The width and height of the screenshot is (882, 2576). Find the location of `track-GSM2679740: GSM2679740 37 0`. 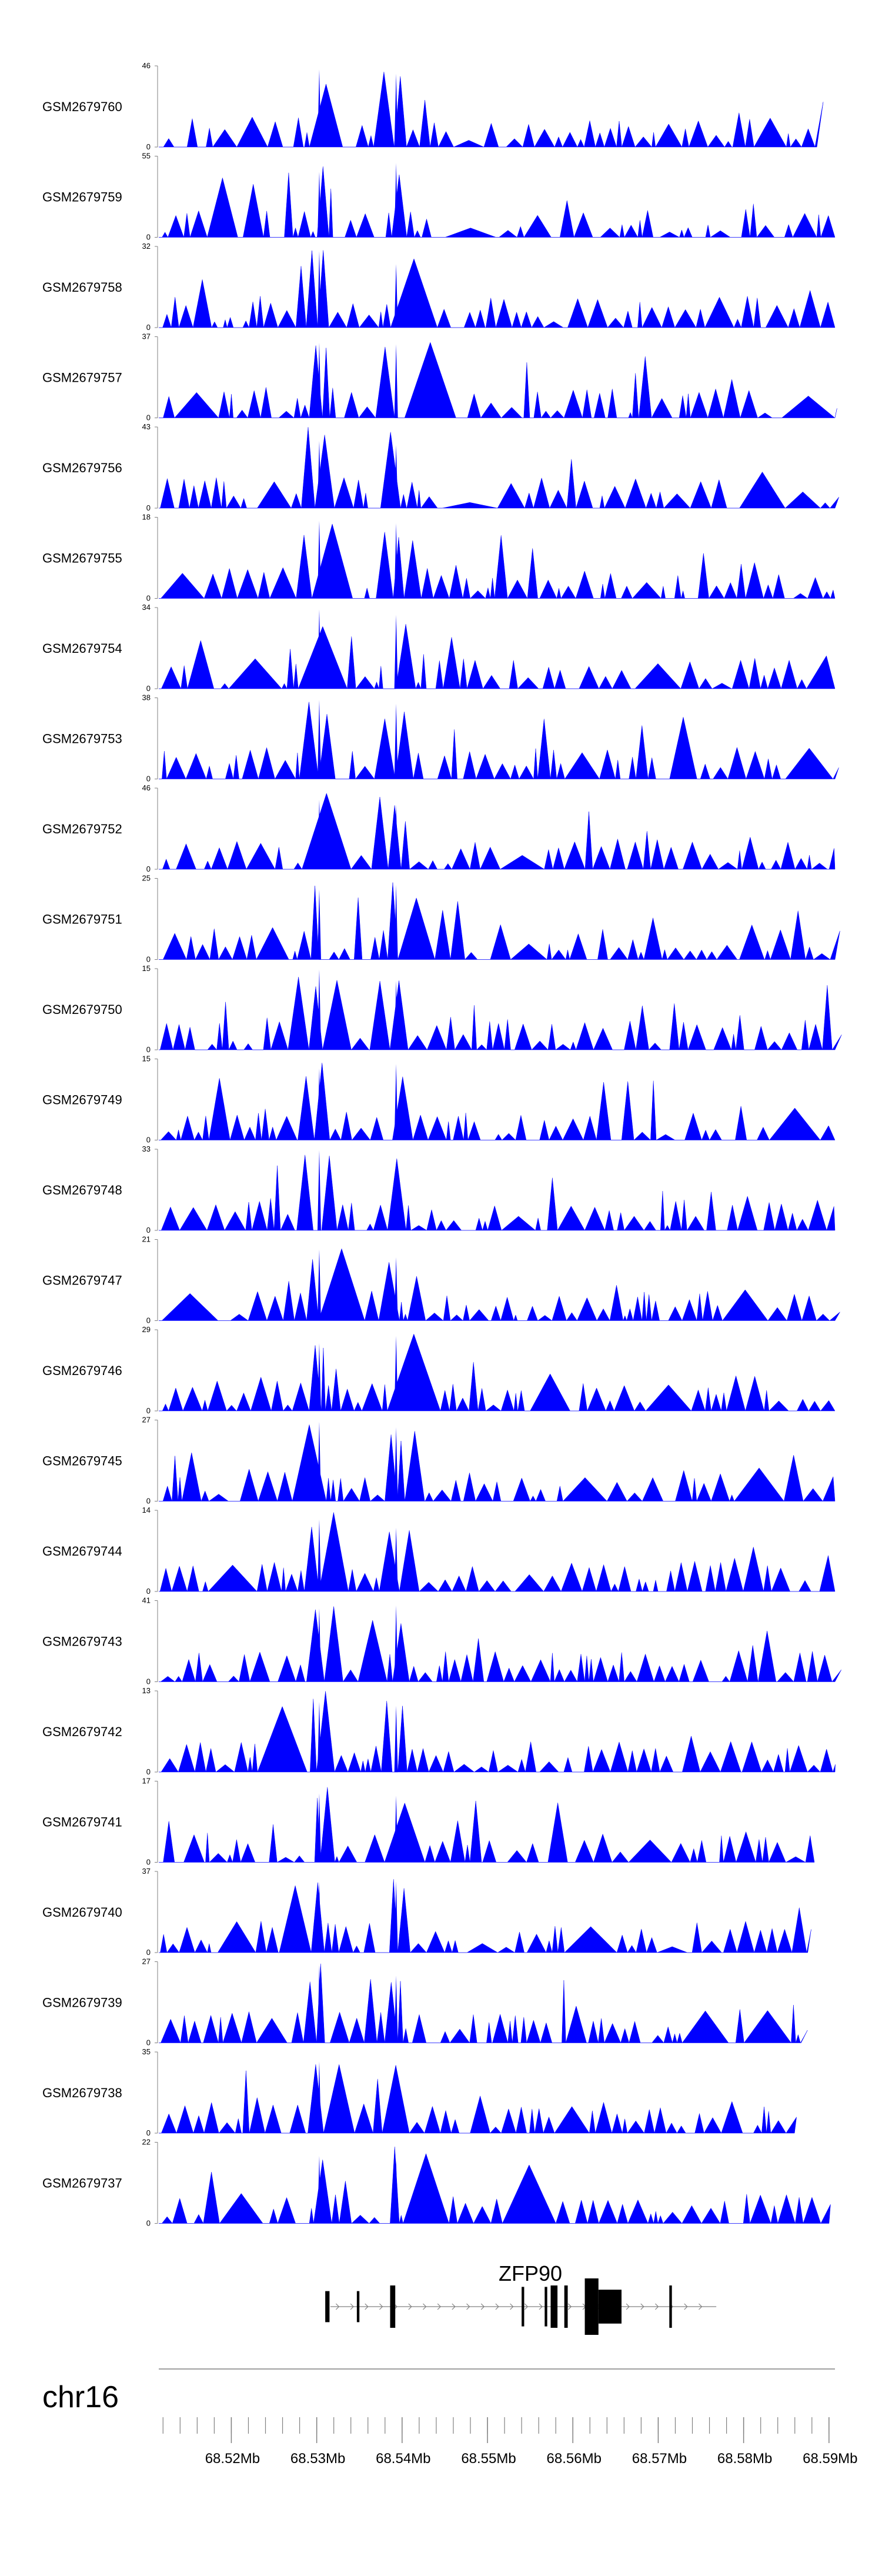

track-GSM2679740: GSM2679740 37 0 is located at coordinates (426, 1912).